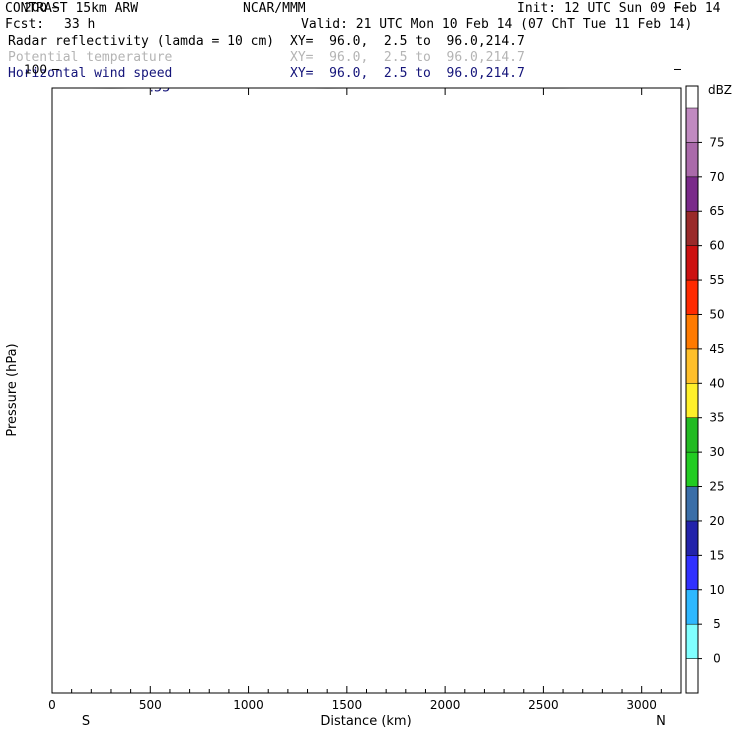  I want to click on forecast-hours: 33 h, so click(80, 24).